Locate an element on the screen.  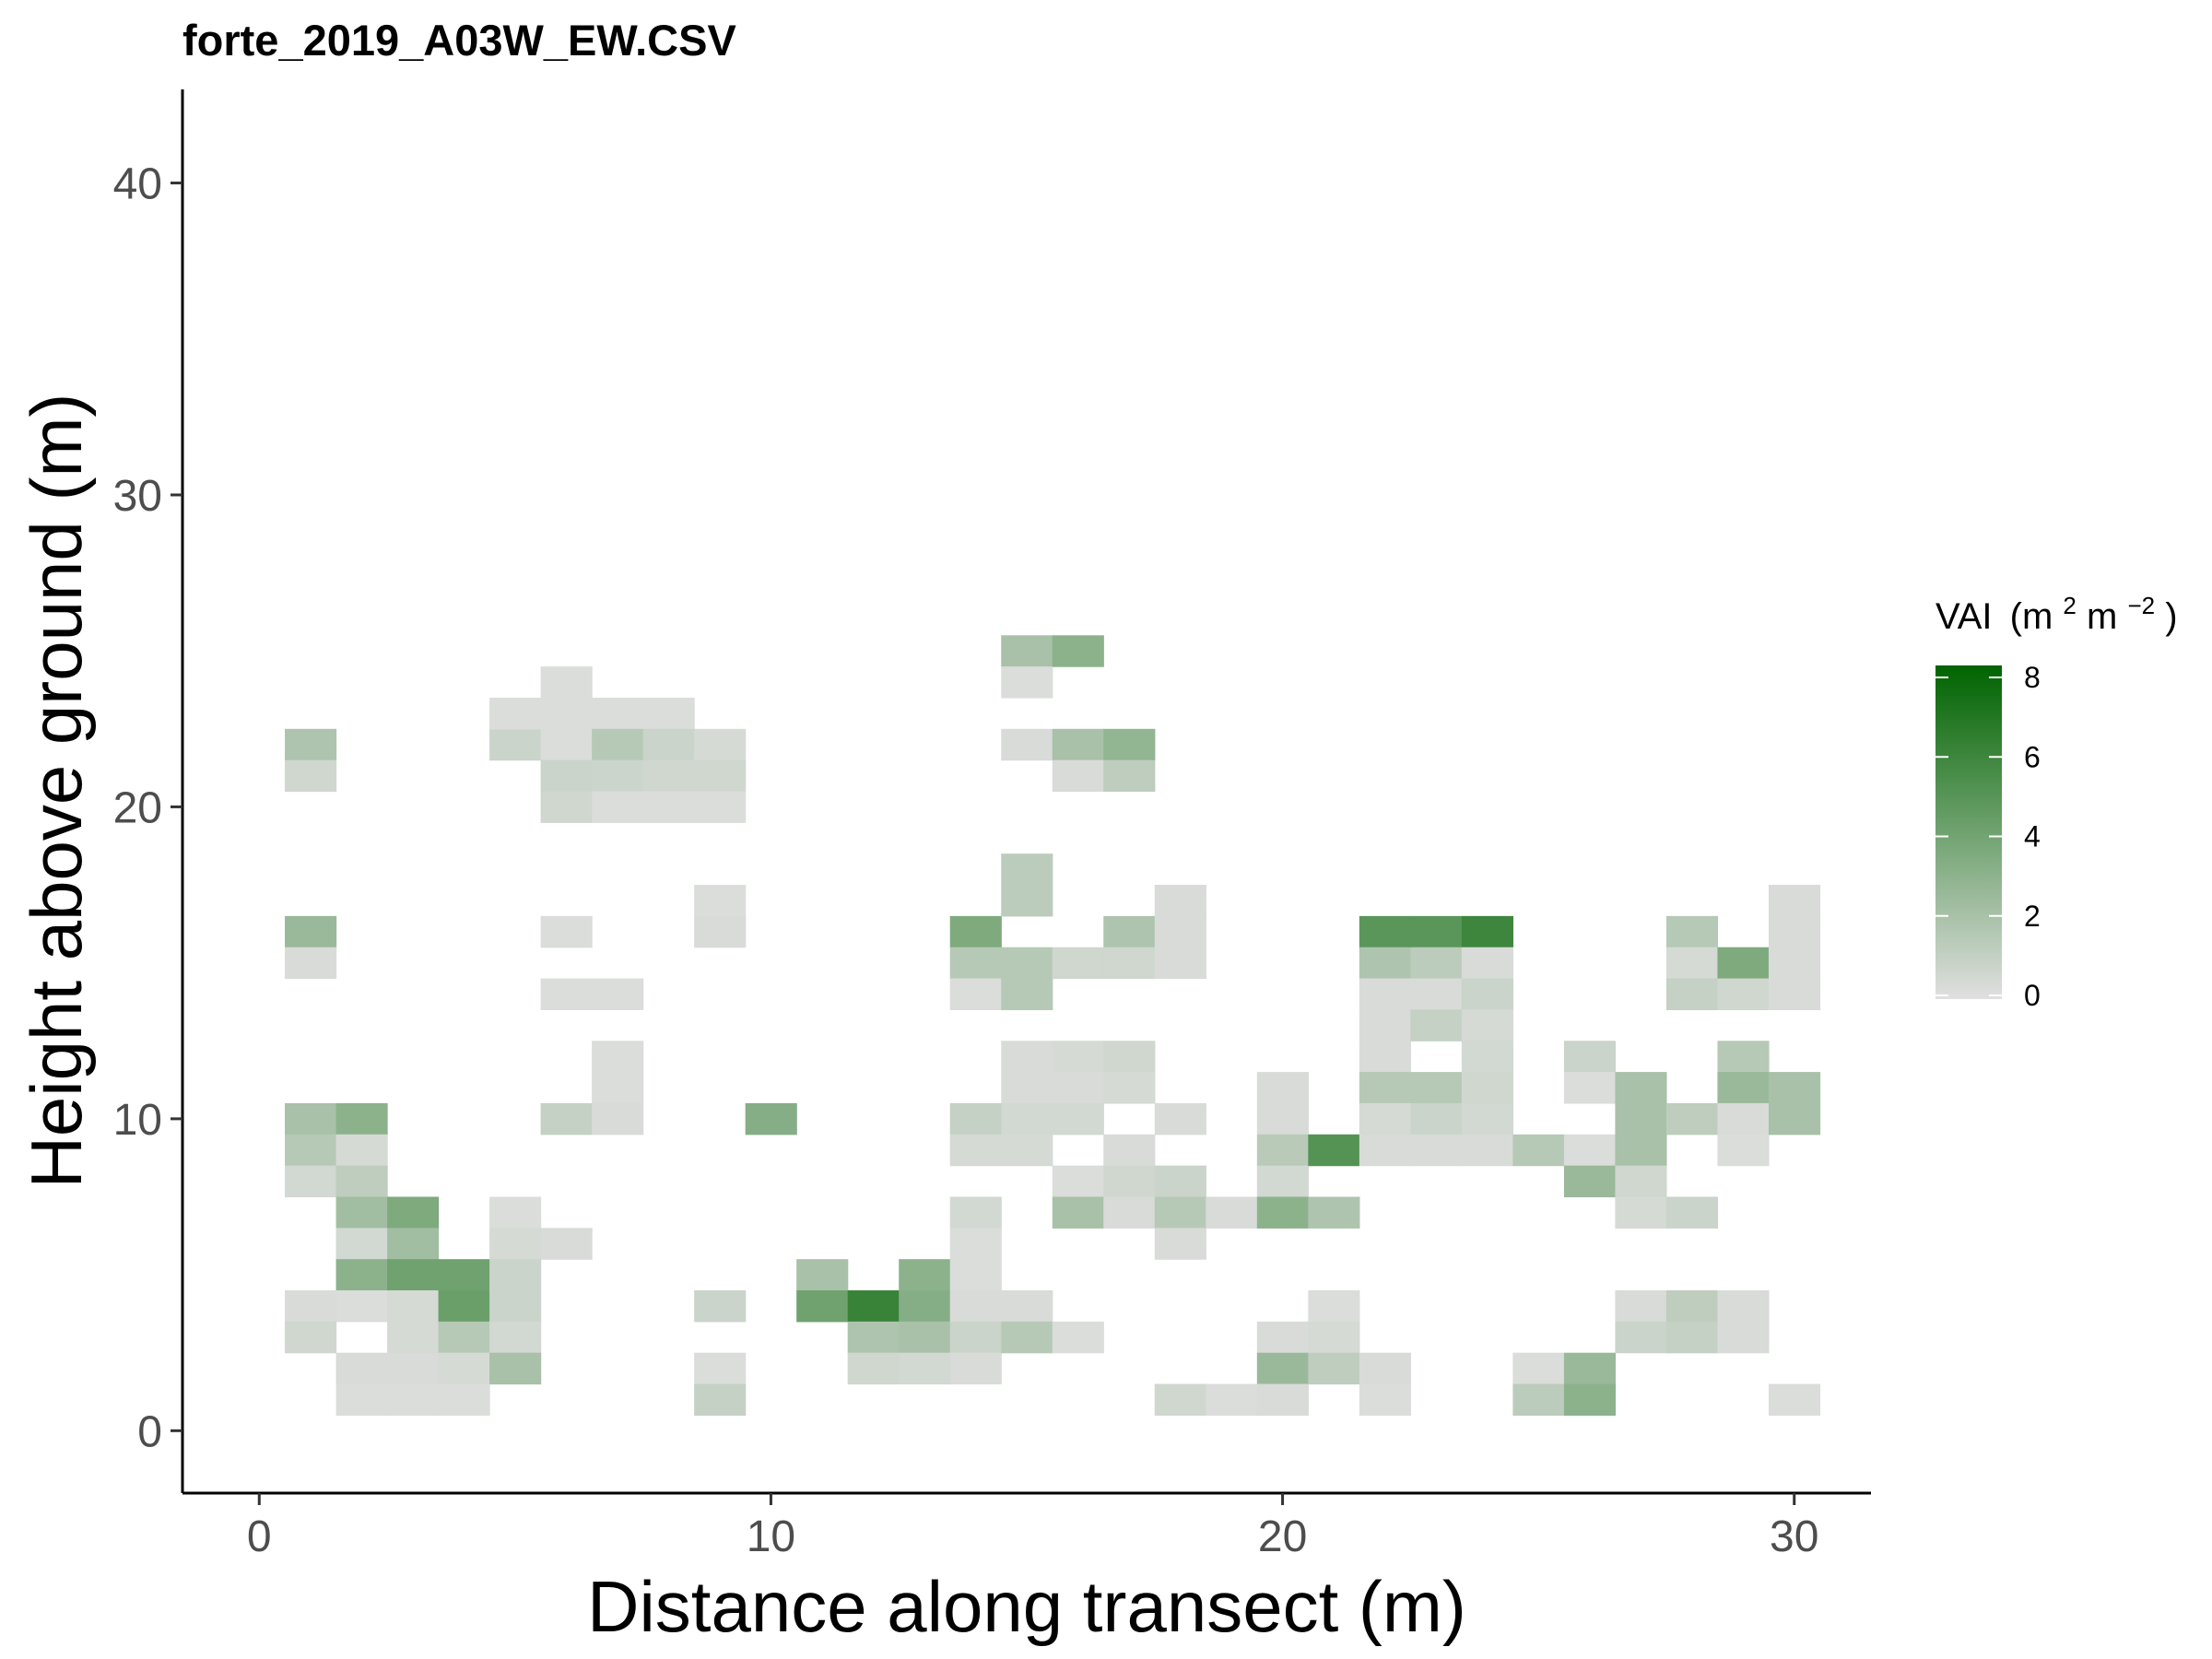
y-axis-ticks: 0 10 20 30 40 is located at coordinates (147, 808).